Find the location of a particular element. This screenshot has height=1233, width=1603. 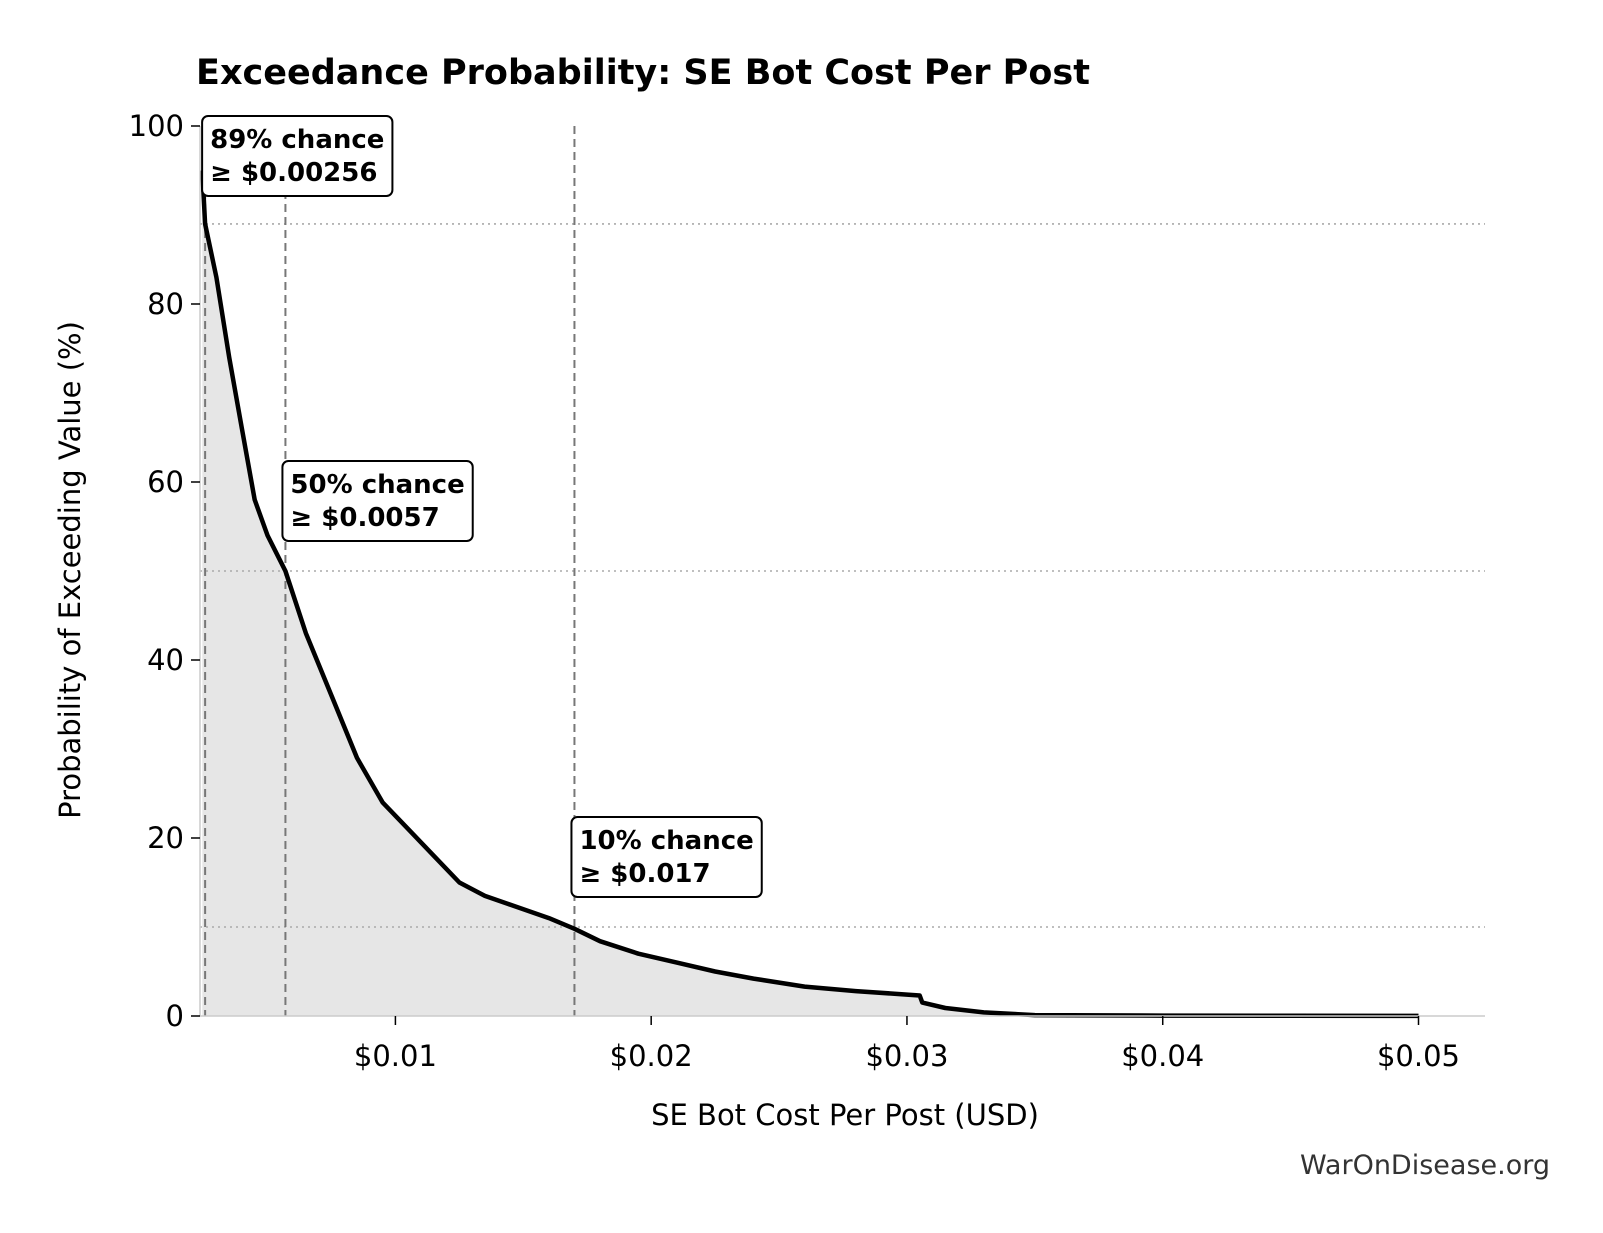

y-tick-label: 80 is located at coordinates (165, 304).